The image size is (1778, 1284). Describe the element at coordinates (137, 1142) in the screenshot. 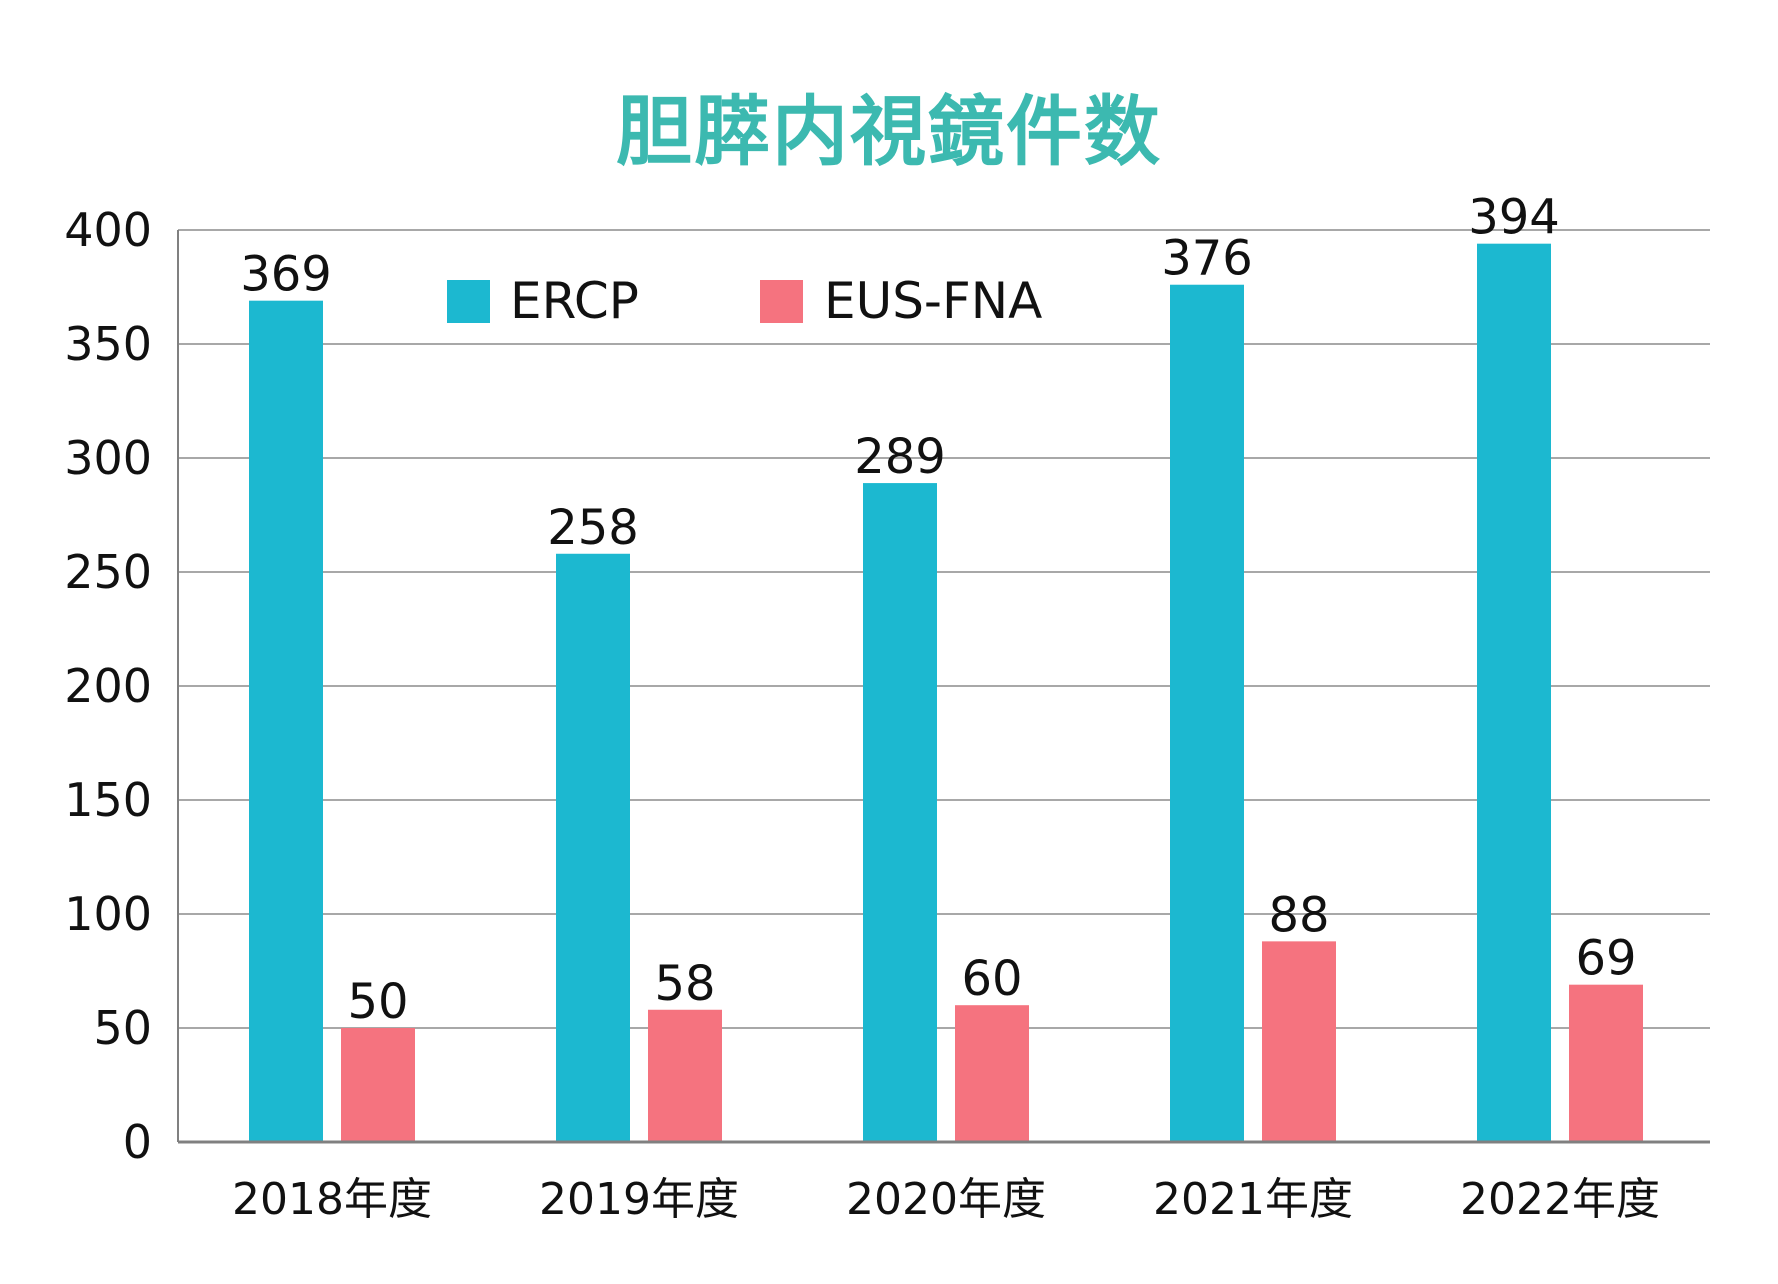

I see `y-tick-label: 0` at that location.